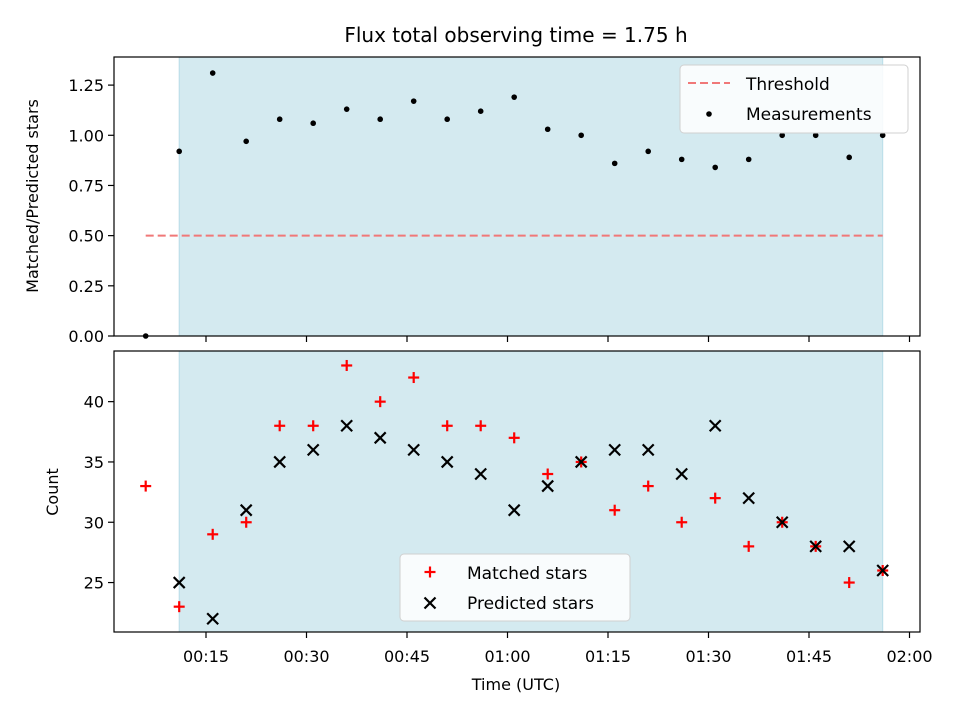 The image size is (960, 720). I want to click on predicted-star-marker-2-b, so click(246, 510).